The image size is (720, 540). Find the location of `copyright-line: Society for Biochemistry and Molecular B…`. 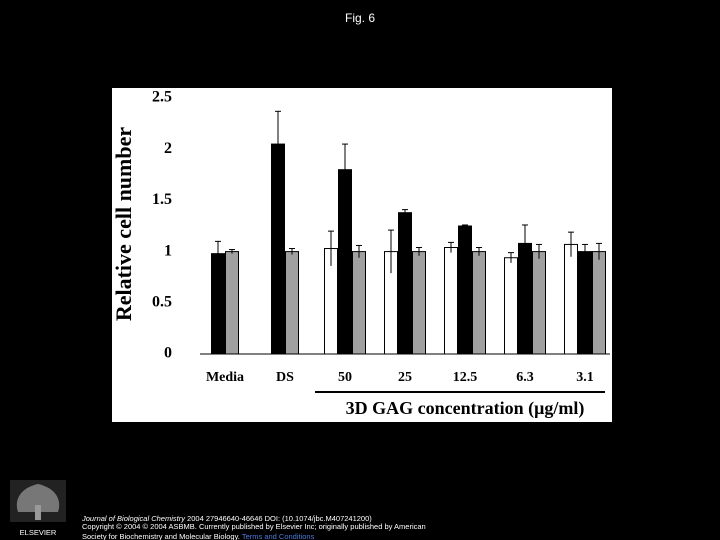

copyright-line: Society for Biochemistry and Molecular B… is located at coordinates (198, 536).